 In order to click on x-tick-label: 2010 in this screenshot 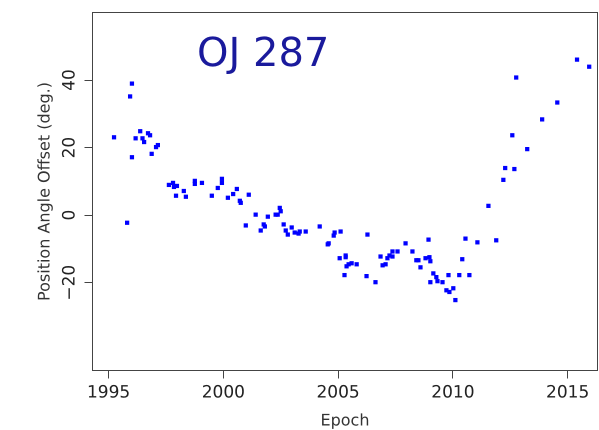, I will do `click(453, 392)`.